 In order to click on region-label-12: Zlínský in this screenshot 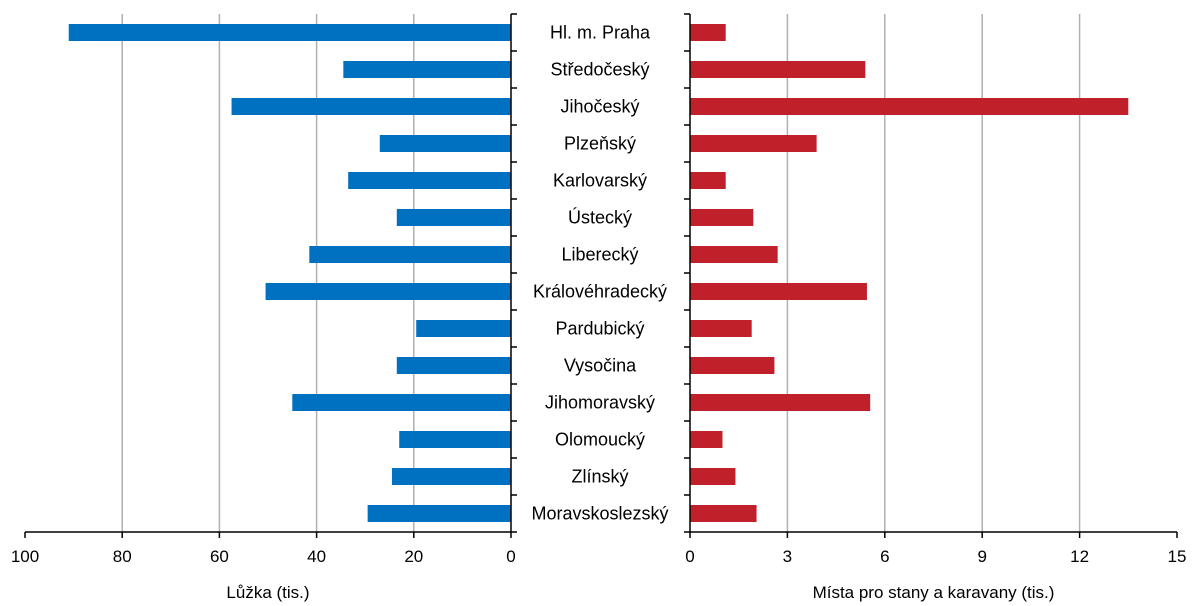, I will do `click(599, 477)`.